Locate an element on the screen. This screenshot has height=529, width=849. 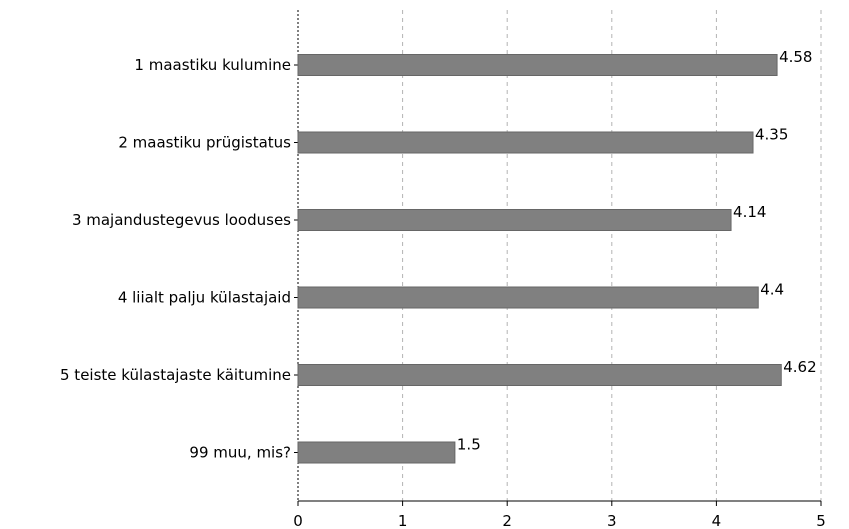
category-label: 1 maastiku kulumine is located at coordinates (212, 65).